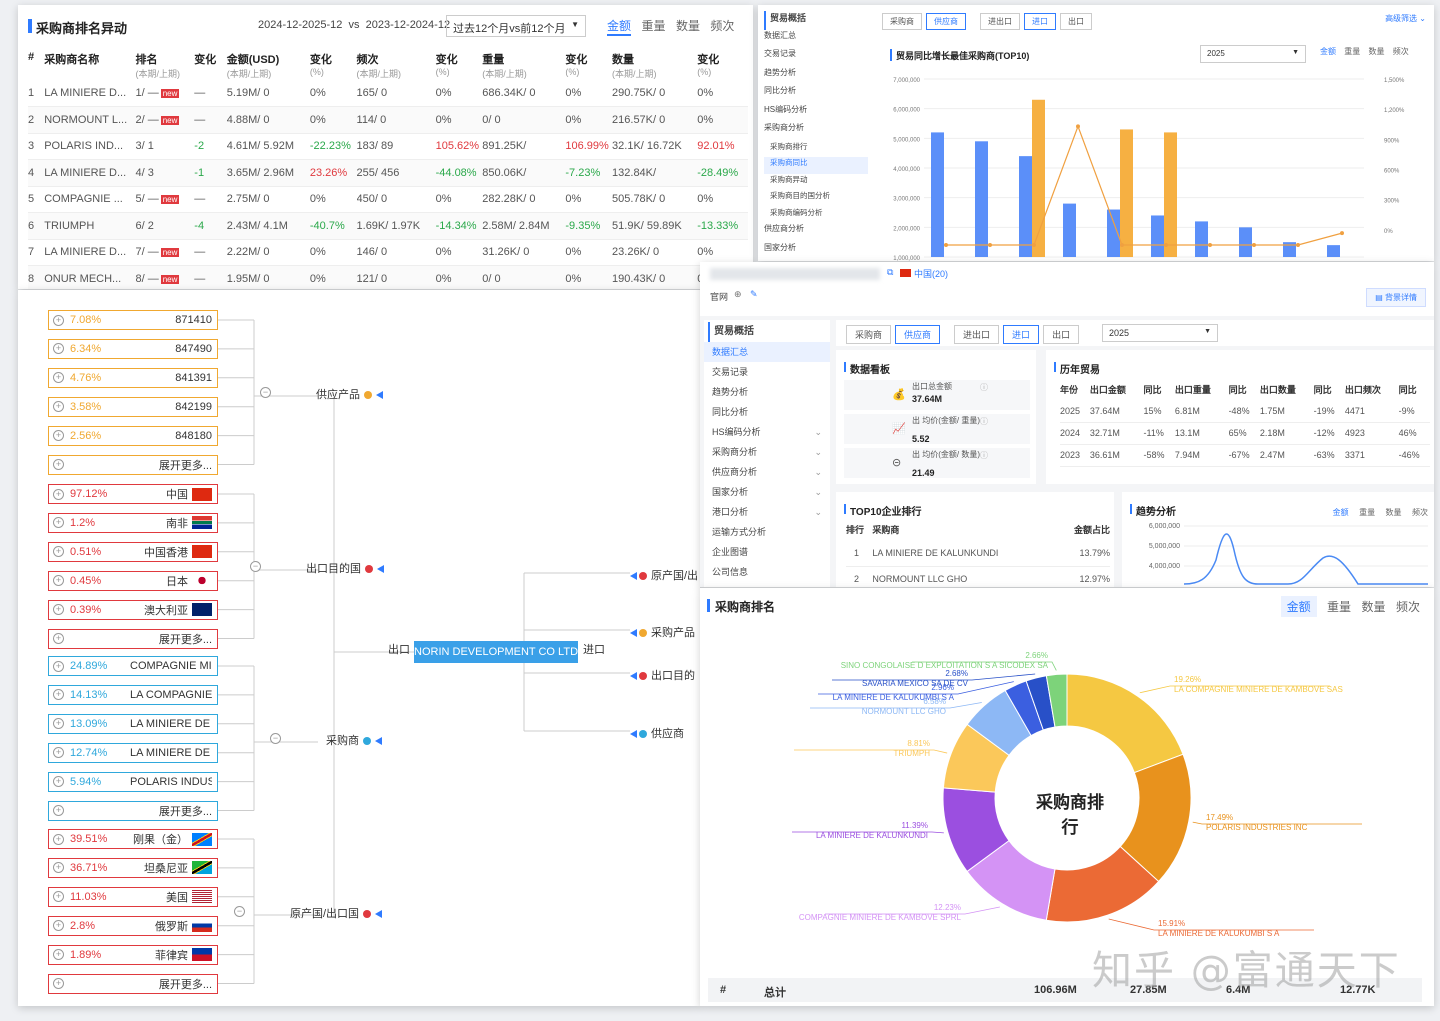 This screenshot has width=1440, height=1021. What do you see at coordinates (662, 632) in the screenshot?
I see `branch-node-right: 采购产品` at bounding box center [662, 632].